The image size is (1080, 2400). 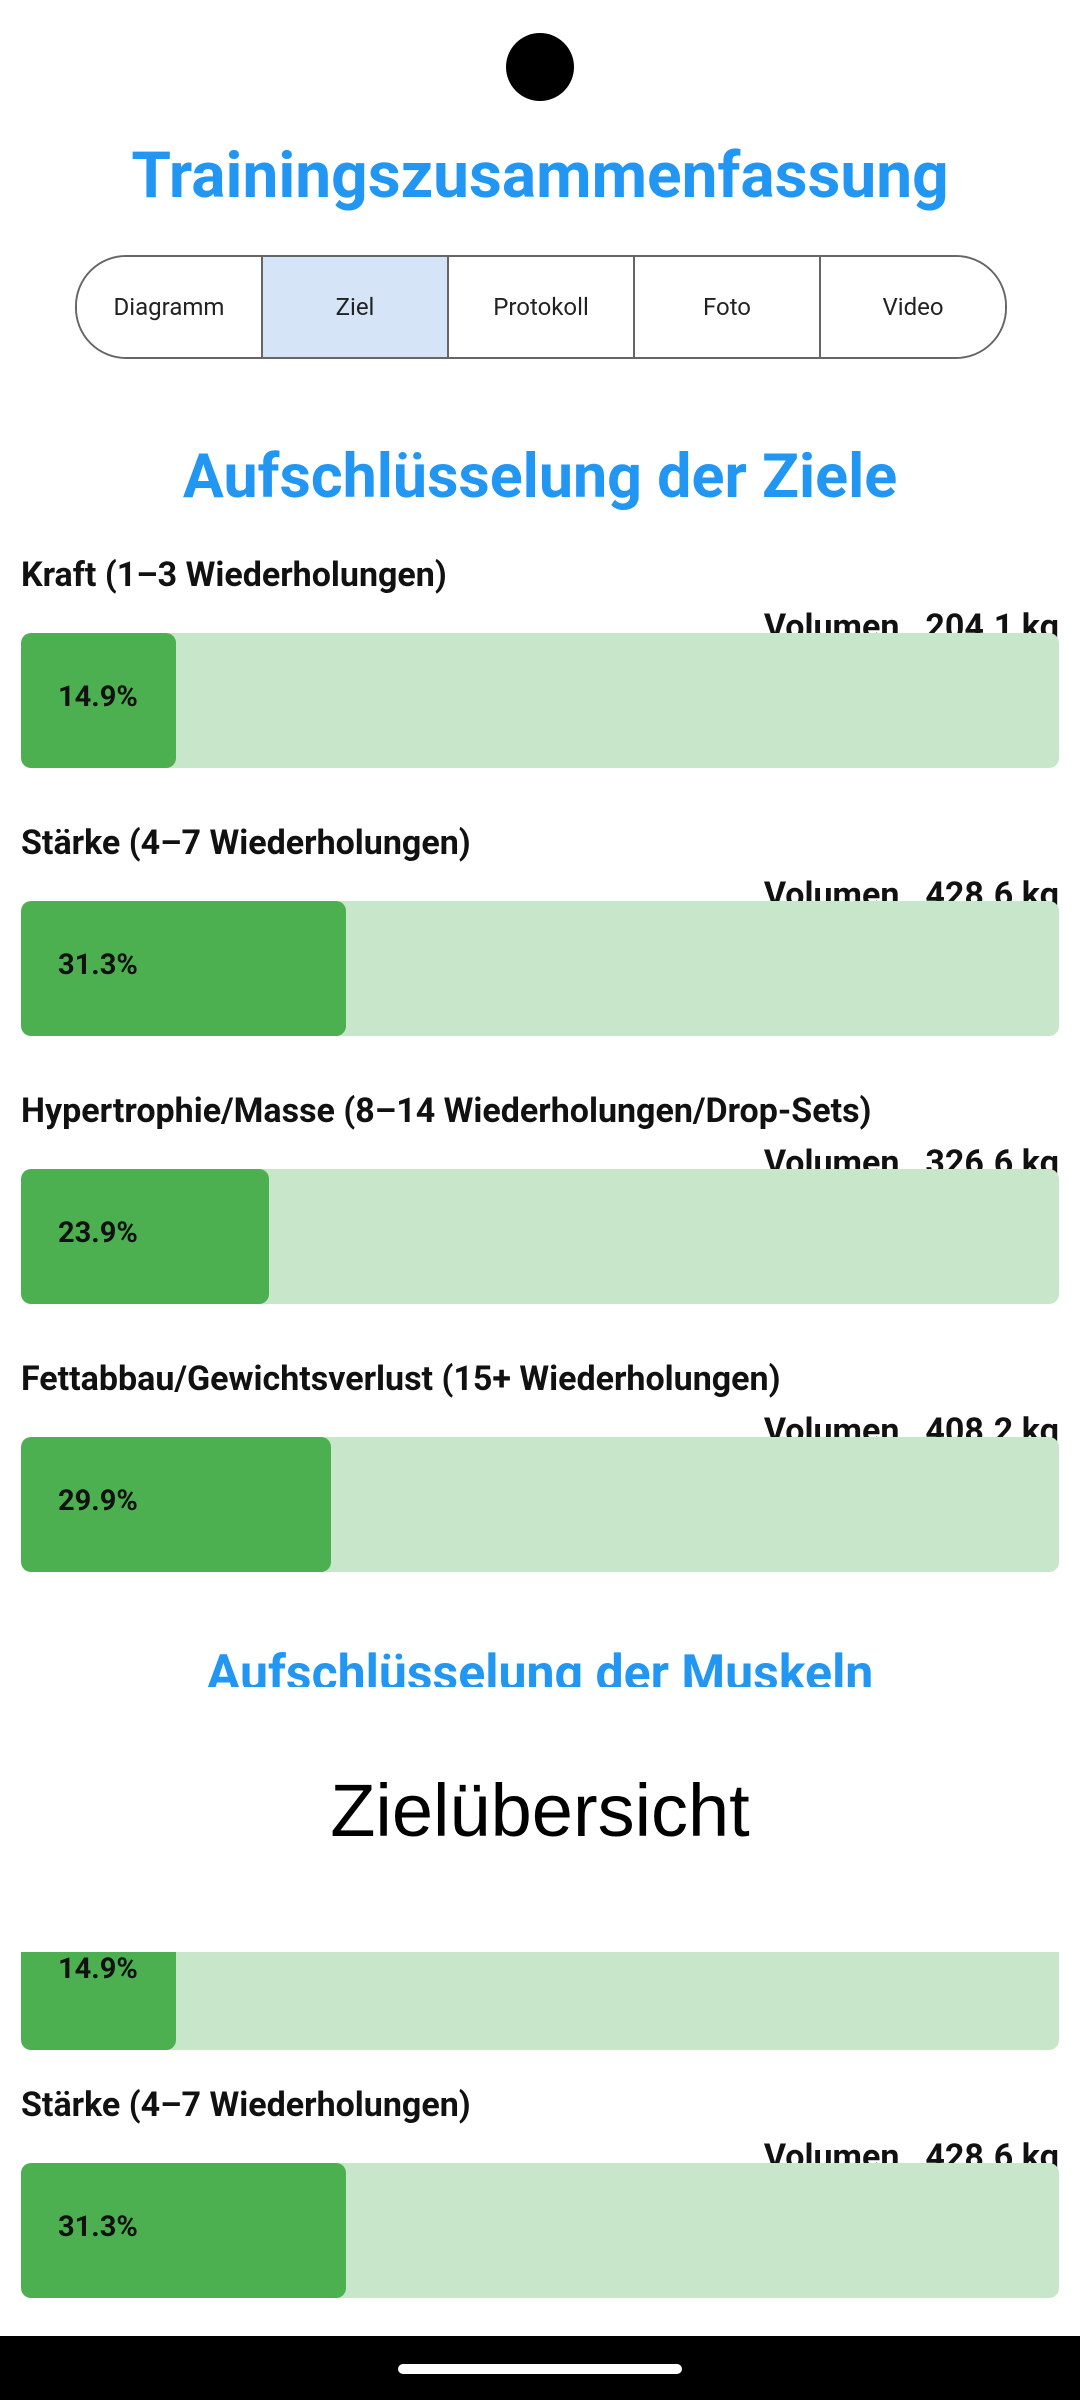 I want to click on section-heading: Aufschlüsselung der Ziele, so click(x=540, y=476).